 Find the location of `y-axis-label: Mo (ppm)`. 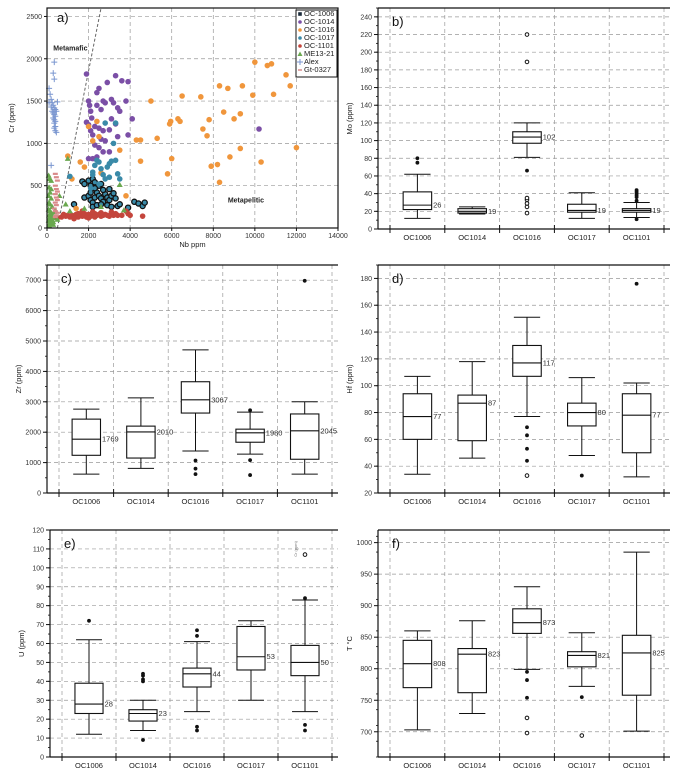

y-axis-label: Mo (ppm) is located at coordinates (349, 118).